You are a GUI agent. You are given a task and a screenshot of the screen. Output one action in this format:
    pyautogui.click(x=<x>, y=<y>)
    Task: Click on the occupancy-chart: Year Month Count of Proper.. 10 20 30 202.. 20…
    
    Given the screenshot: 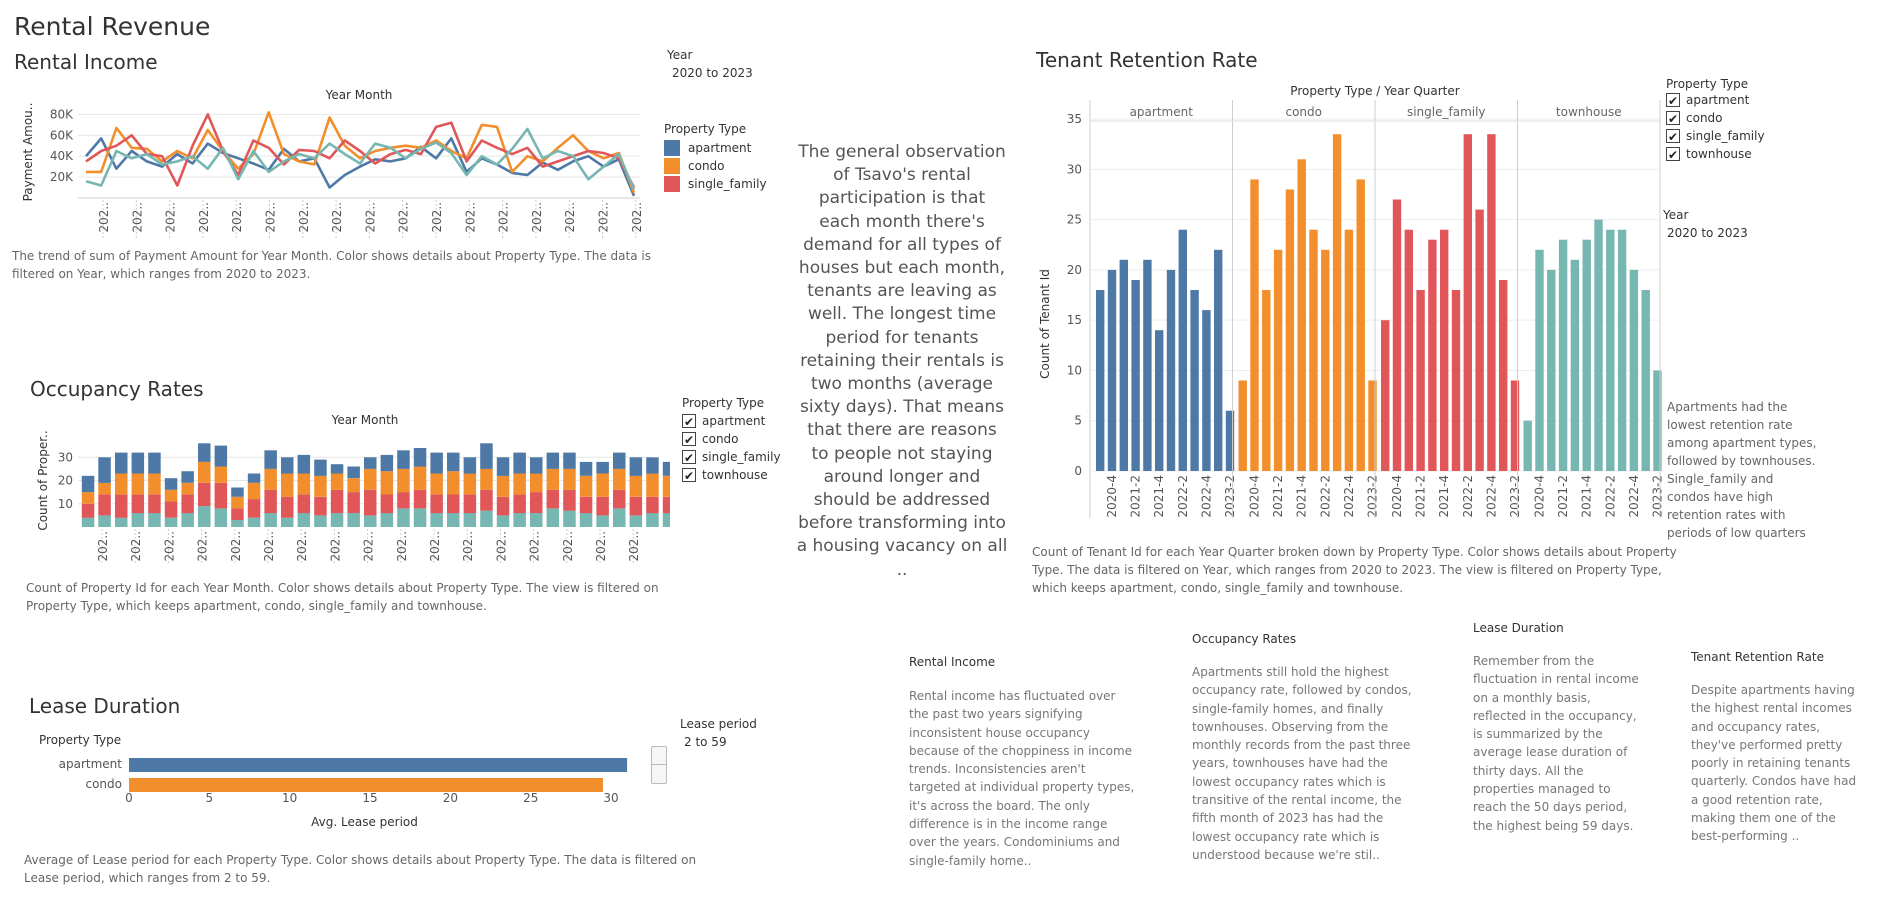 What is the action you would take?
    pyautogui.click(x=353, y=489)
    